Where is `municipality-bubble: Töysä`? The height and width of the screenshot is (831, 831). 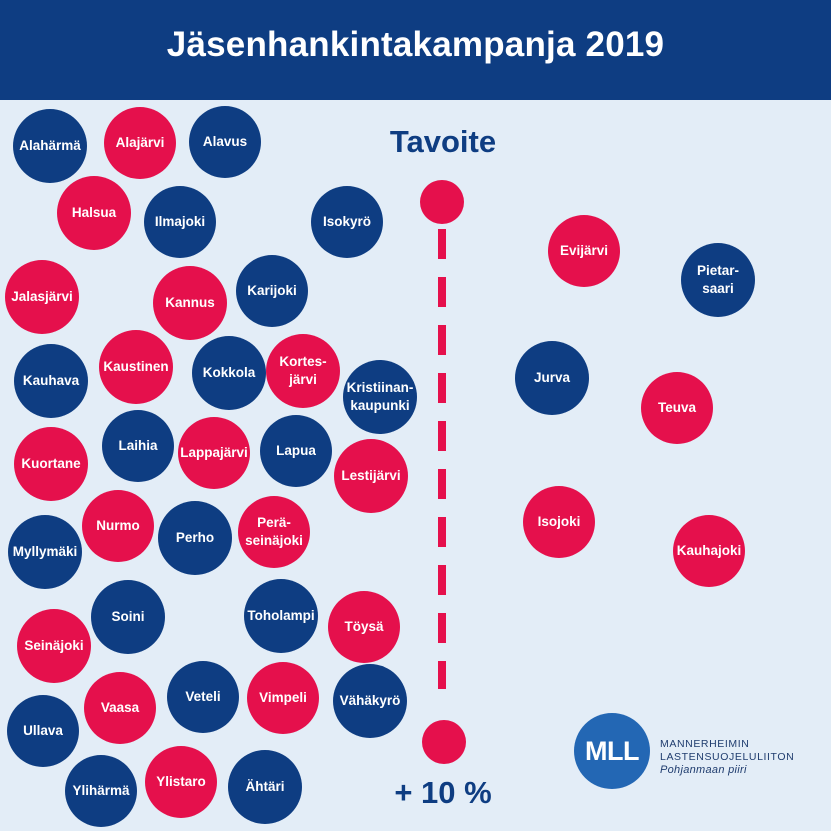
municipality-bubble: Töysä is located at coordinates (364, 627).